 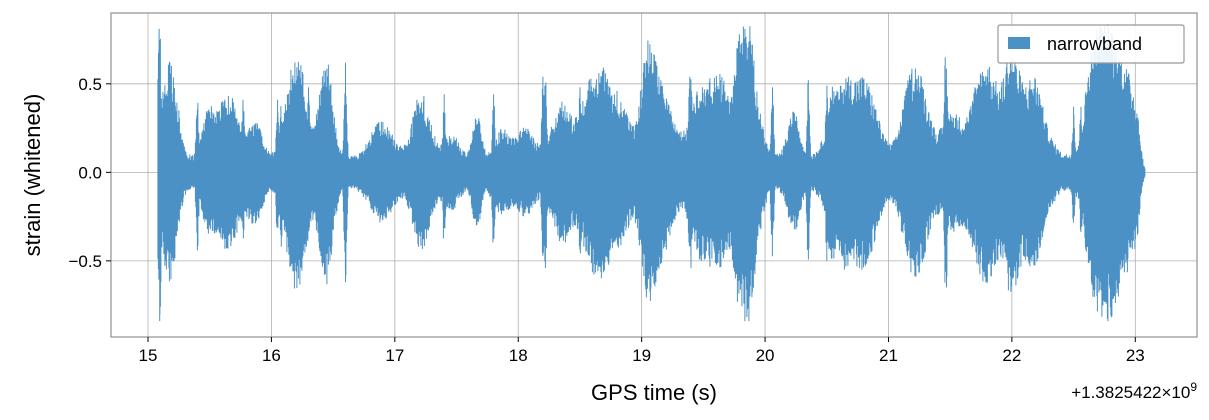 I want to click on x-tick-label: 17, so click(x=394, y=355).